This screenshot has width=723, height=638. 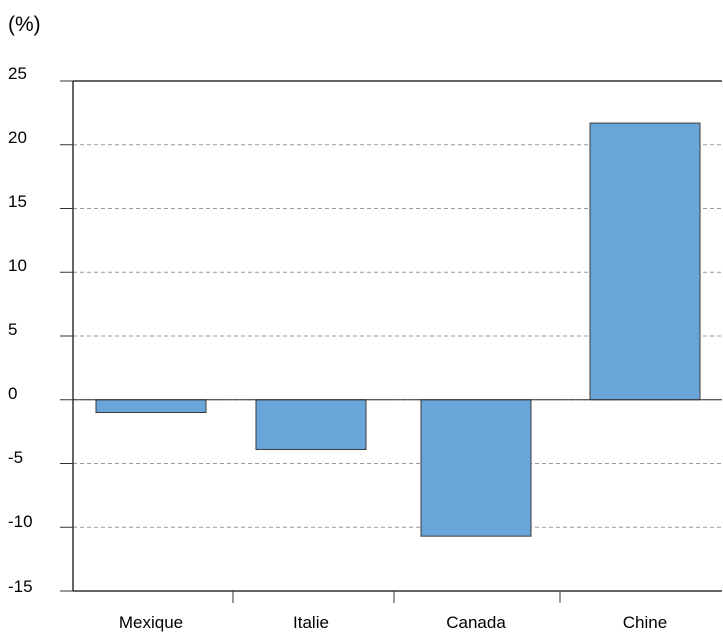 I want to click on y-tick-label: 10, so click(x=17, y=265).